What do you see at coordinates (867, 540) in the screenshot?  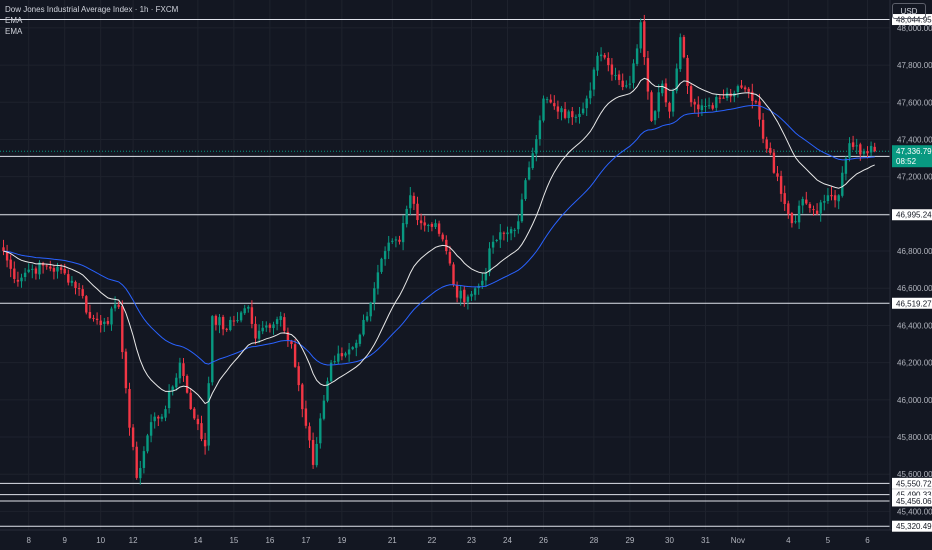 I see `x-tick-label: 6` at bounding box center [867, 540].